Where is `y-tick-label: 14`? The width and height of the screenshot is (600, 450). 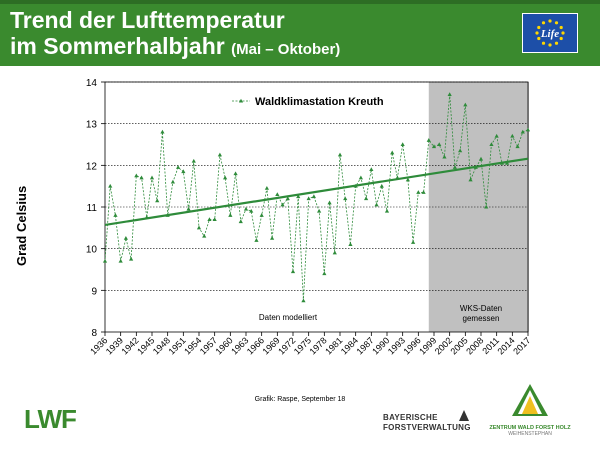 y-tick-label: 14 is located at coordinates (92, 83).